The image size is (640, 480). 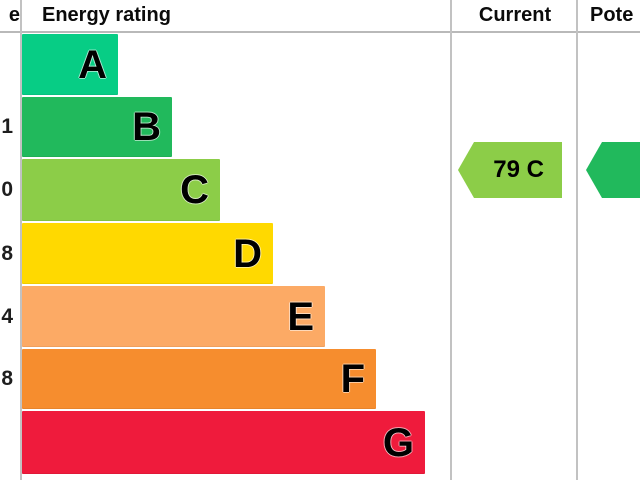 I want to click on header-potential-label: Pote, so click(x=612, y=15).